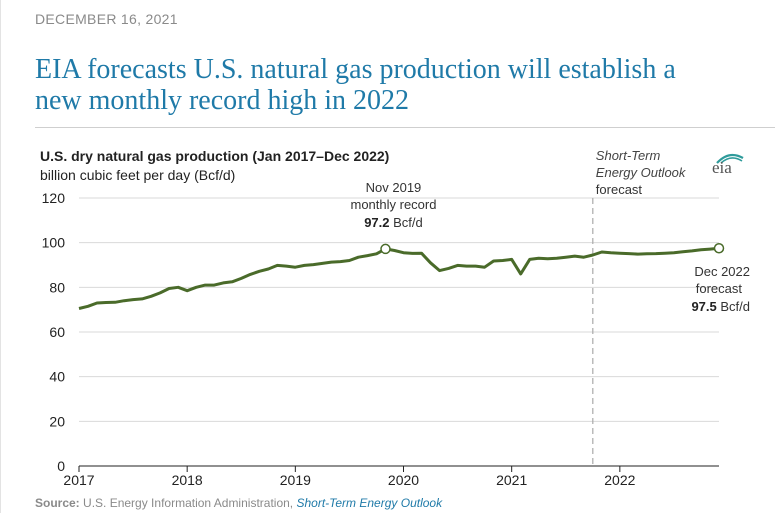  What do you see at coordinates (188, 503) in the screenshot?
I see `source-org: U.S. Energy Information Administration,` at bounding box center [188, 503].